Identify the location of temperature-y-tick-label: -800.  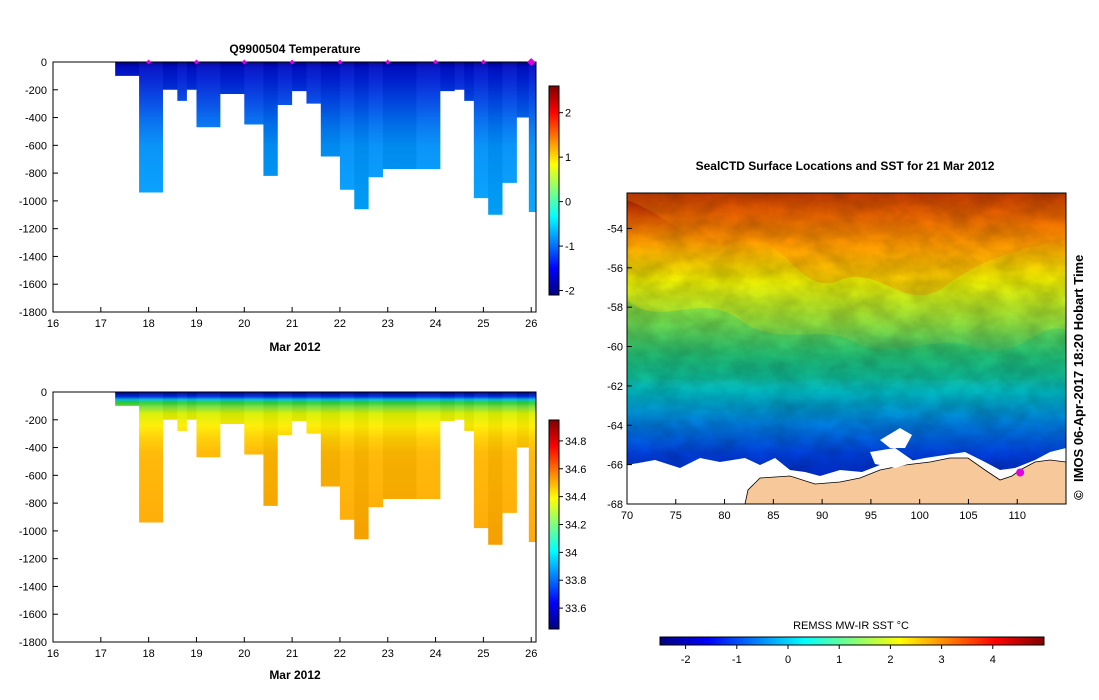
(36, 174).